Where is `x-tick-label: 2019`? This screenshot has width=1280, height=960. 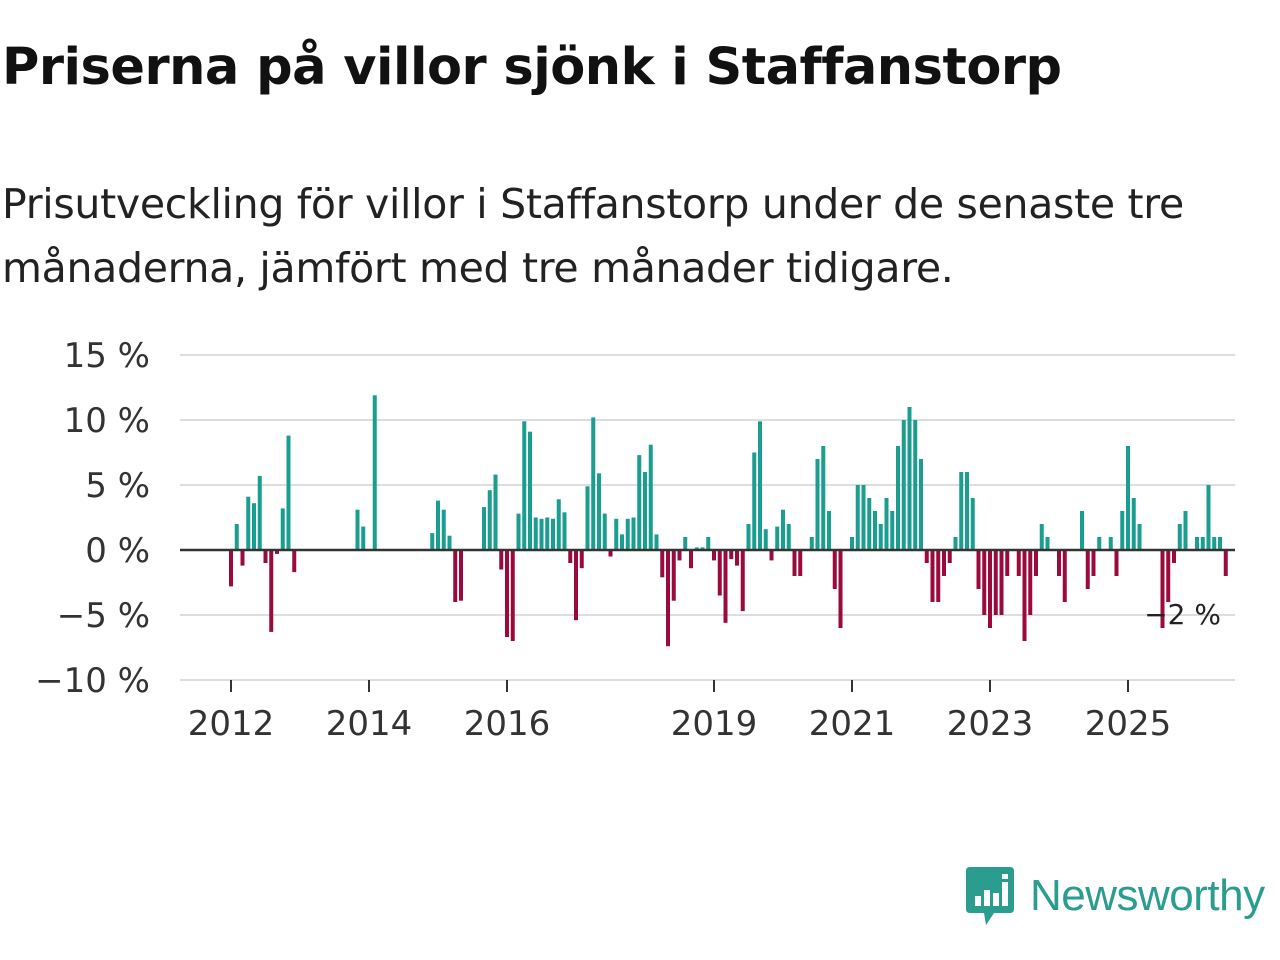
x-tick-label: 2019 is located at coordinates (714, 724).